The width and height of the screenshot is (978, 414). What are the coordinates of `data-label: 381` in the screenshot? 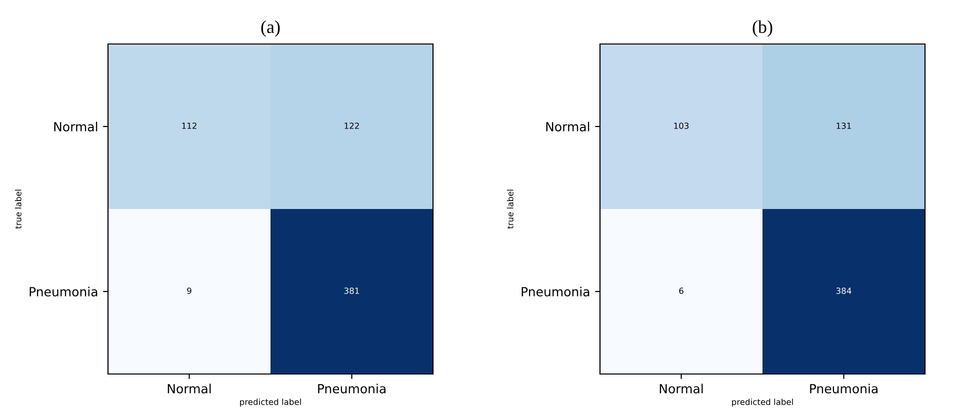 It's located at (351, 291).